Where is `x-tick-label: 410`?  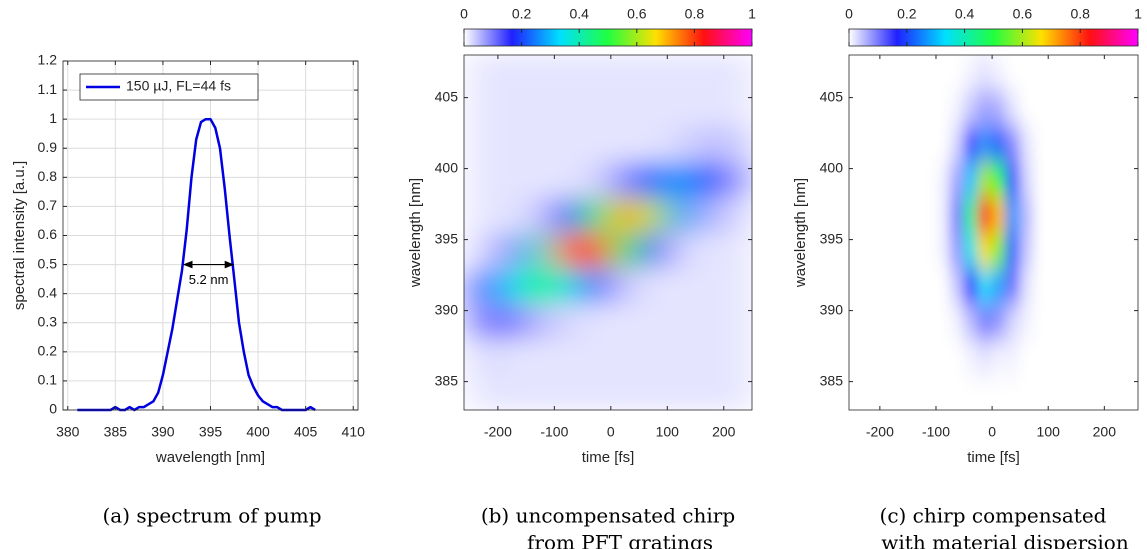 x-tick-label: 410 is located at coordinates (354, 432).